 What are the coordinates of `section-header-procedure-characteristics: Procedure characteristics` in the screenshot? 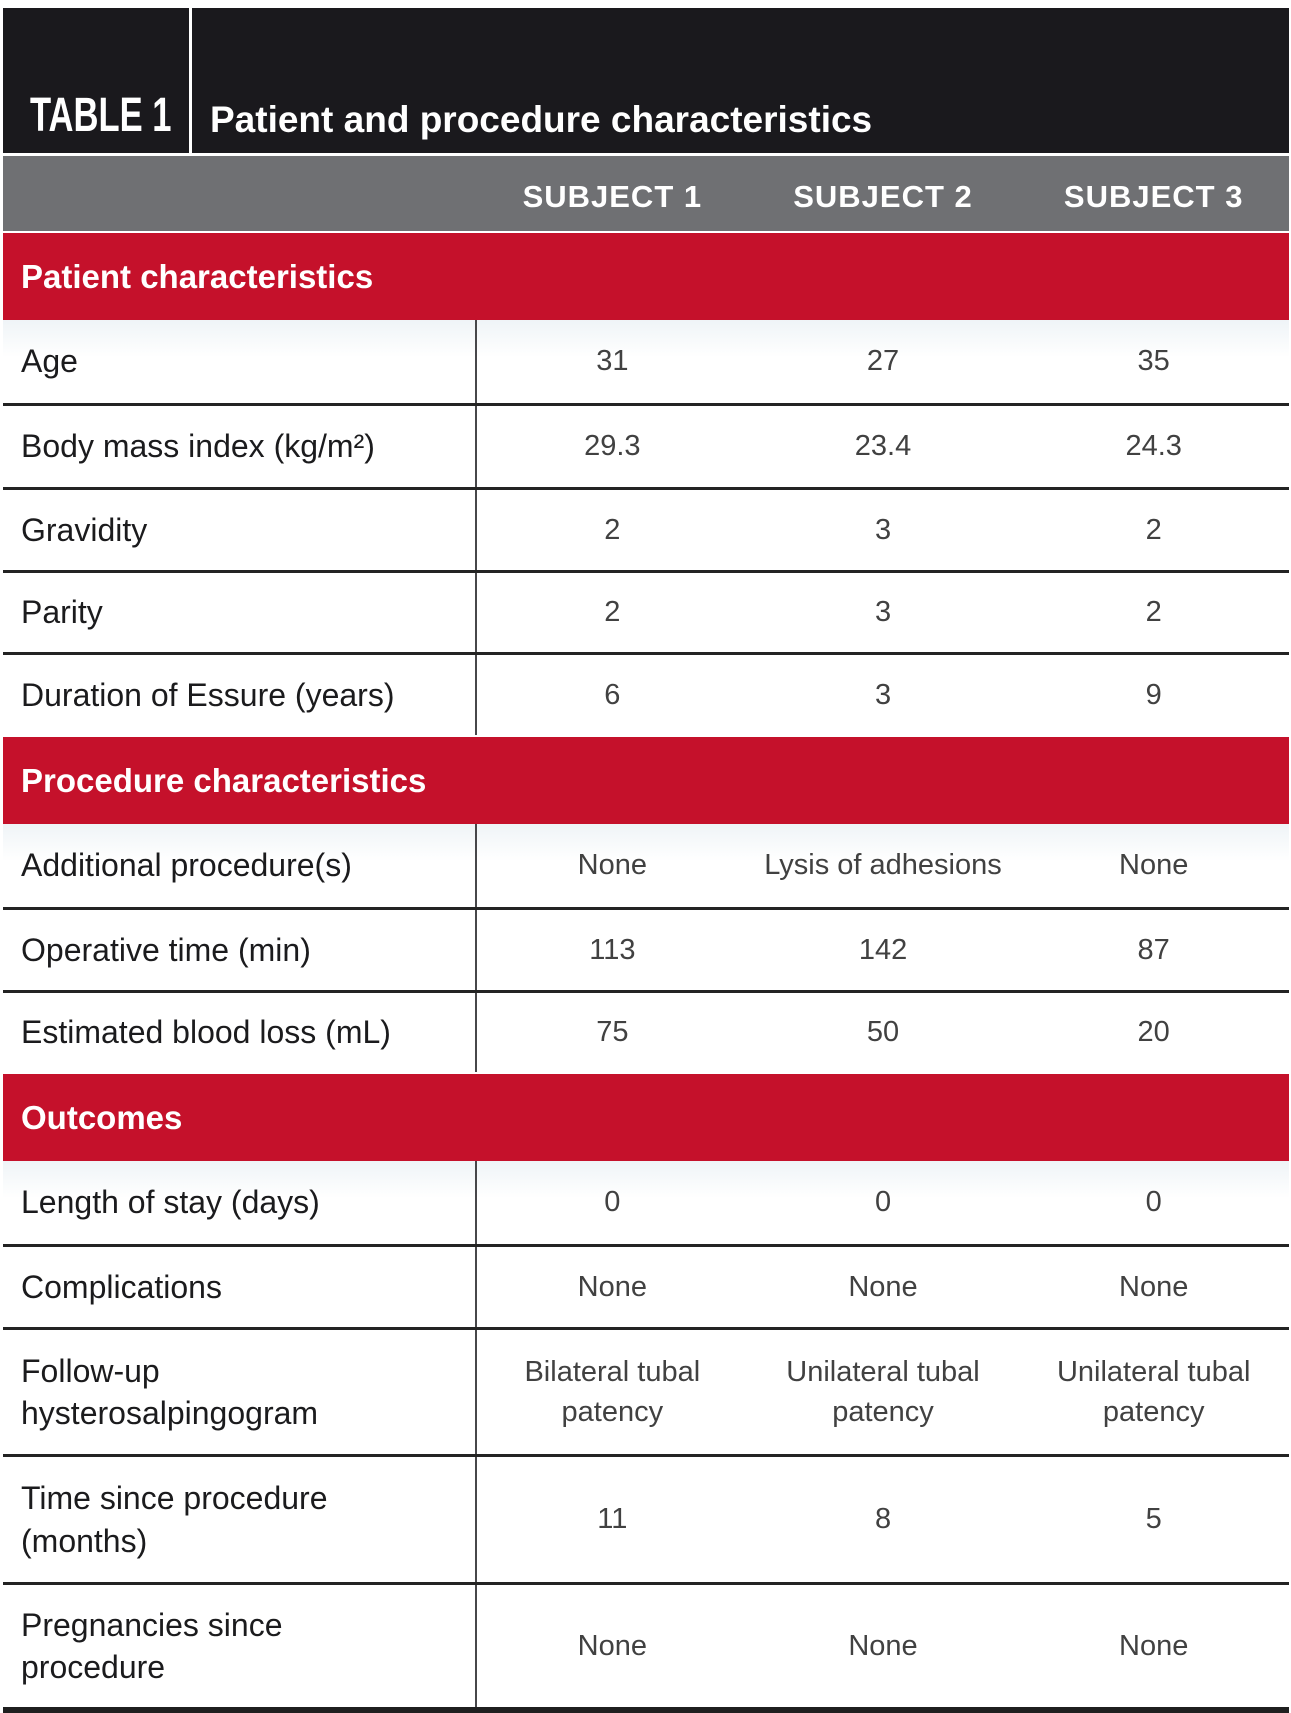 It's located at (646, 780).